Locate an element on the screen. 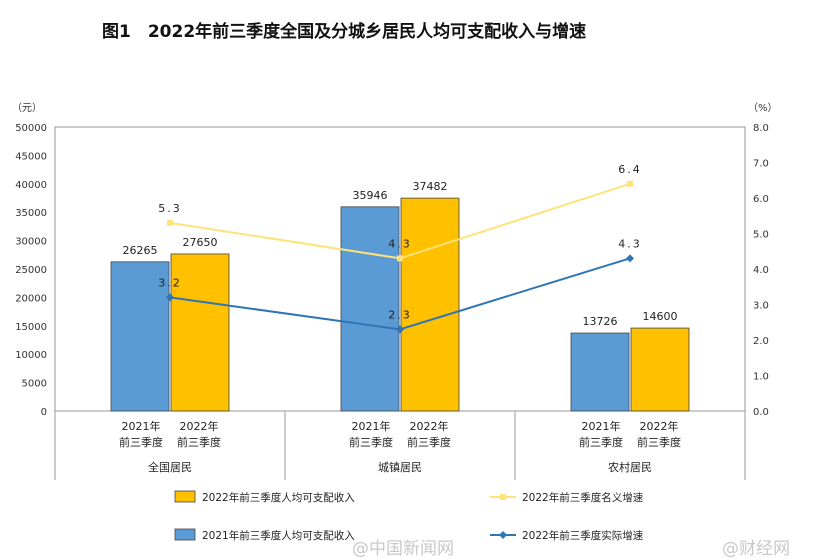 The image size is (835, 559). y-tick-label: 50000 is located at coordinates (31, 128).